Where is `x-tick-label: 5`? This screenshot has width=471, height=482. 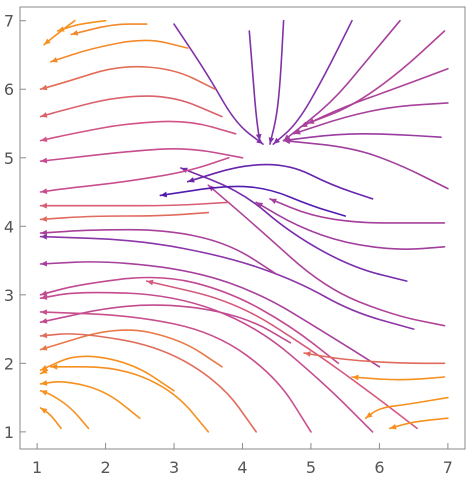
x-tick-label: 5 is located at coordinates (311, 467).